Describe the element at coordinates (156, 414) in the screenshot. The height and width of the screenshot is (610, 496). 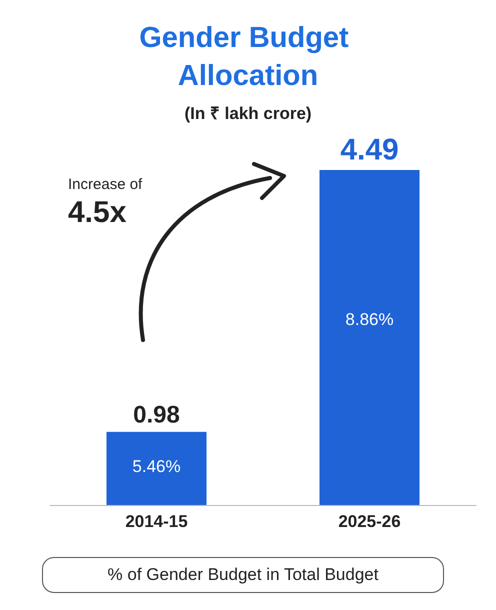
I see `data-label: 0.98` at that location.